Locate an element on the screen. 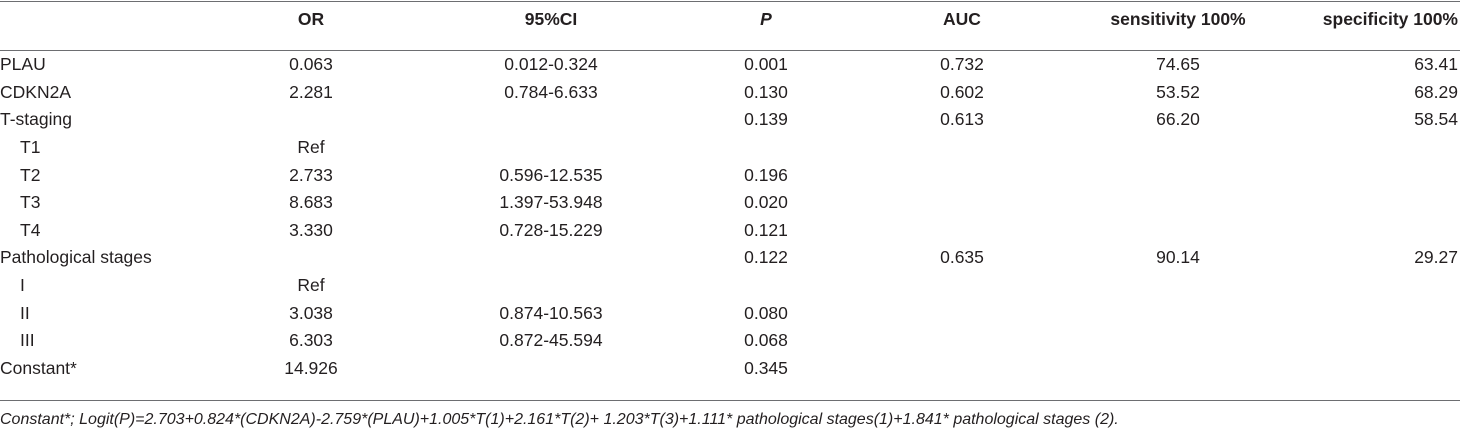 This screenshot has height=432, width=1460. cell-ci: 0.784-6.633 is located at coordinates (551, 91).